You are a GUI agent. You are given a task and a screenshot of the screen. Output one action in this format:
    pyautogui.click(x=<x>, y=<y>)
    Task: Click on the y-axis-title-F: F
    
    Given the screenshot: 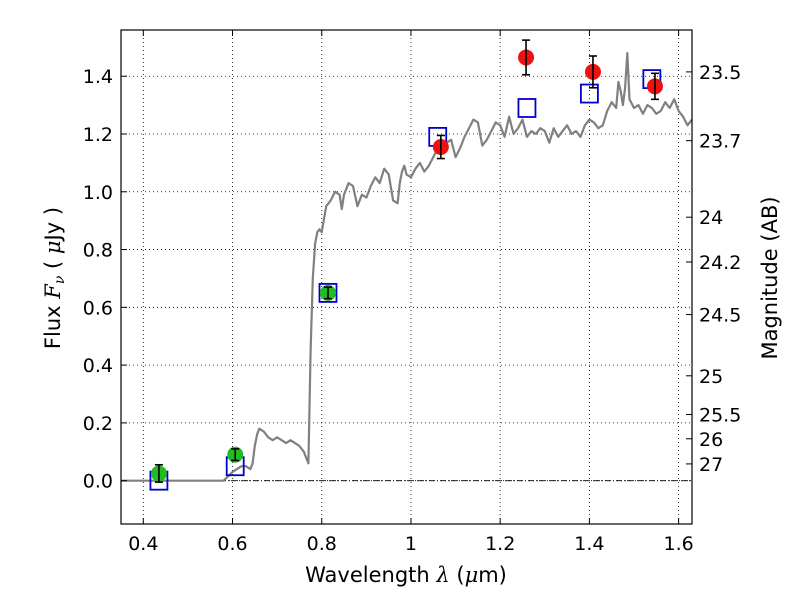 What is the action you would take?
    pyautogui.click(x=53, y=291)
    